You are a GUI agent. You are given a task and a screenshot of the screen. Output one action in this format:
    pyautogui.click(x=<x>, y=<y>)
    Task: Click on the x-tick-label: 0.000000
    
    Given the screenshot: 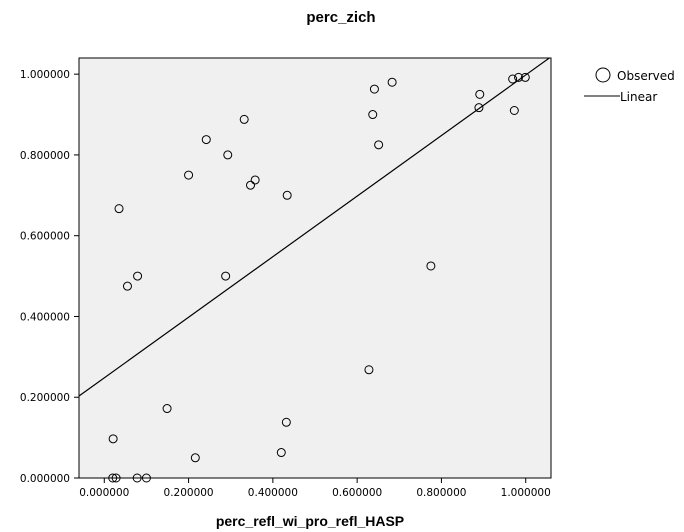 What is the action you would take?
    pyautogui.click(x=104, y=493)
    